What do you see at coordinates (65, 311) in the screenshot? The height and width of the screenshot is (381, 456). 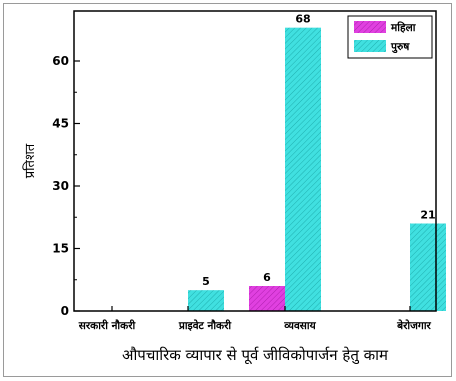 I see `y-tick-label-0: 0` at bounding box center [65, 311].